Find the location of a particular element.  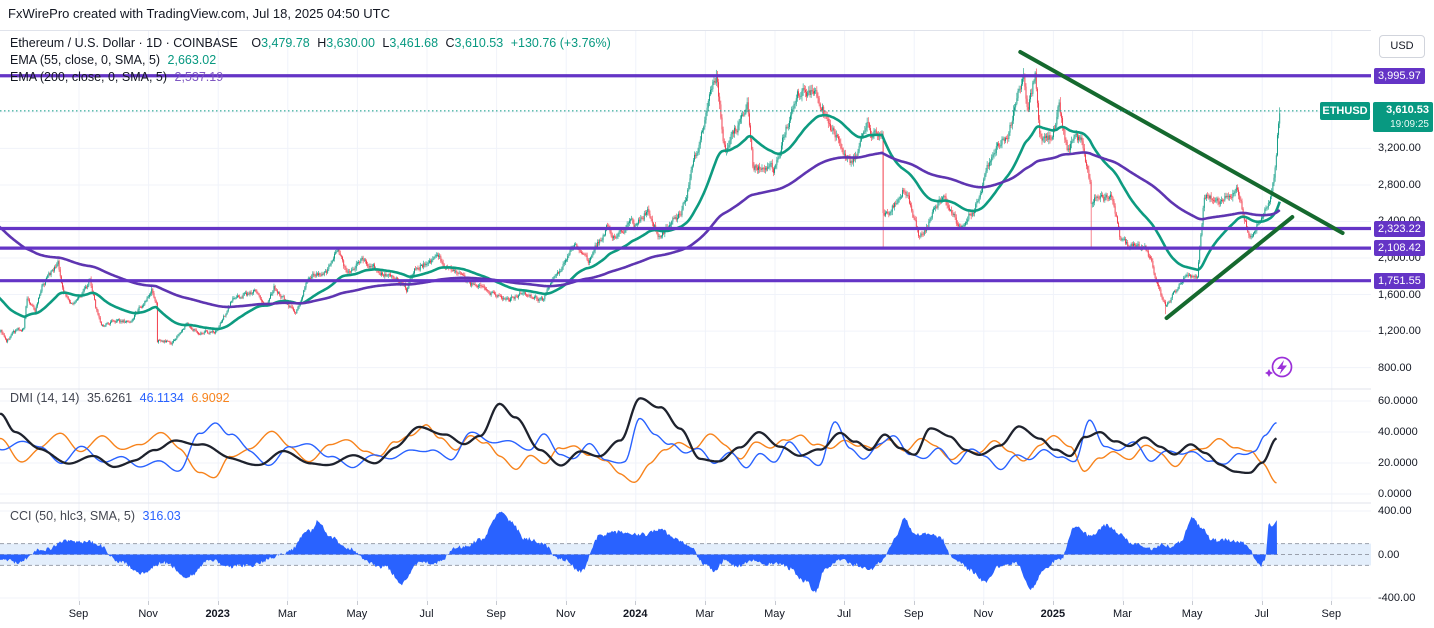

time-axis-label: 2024 is located at coordinates (635, 614).